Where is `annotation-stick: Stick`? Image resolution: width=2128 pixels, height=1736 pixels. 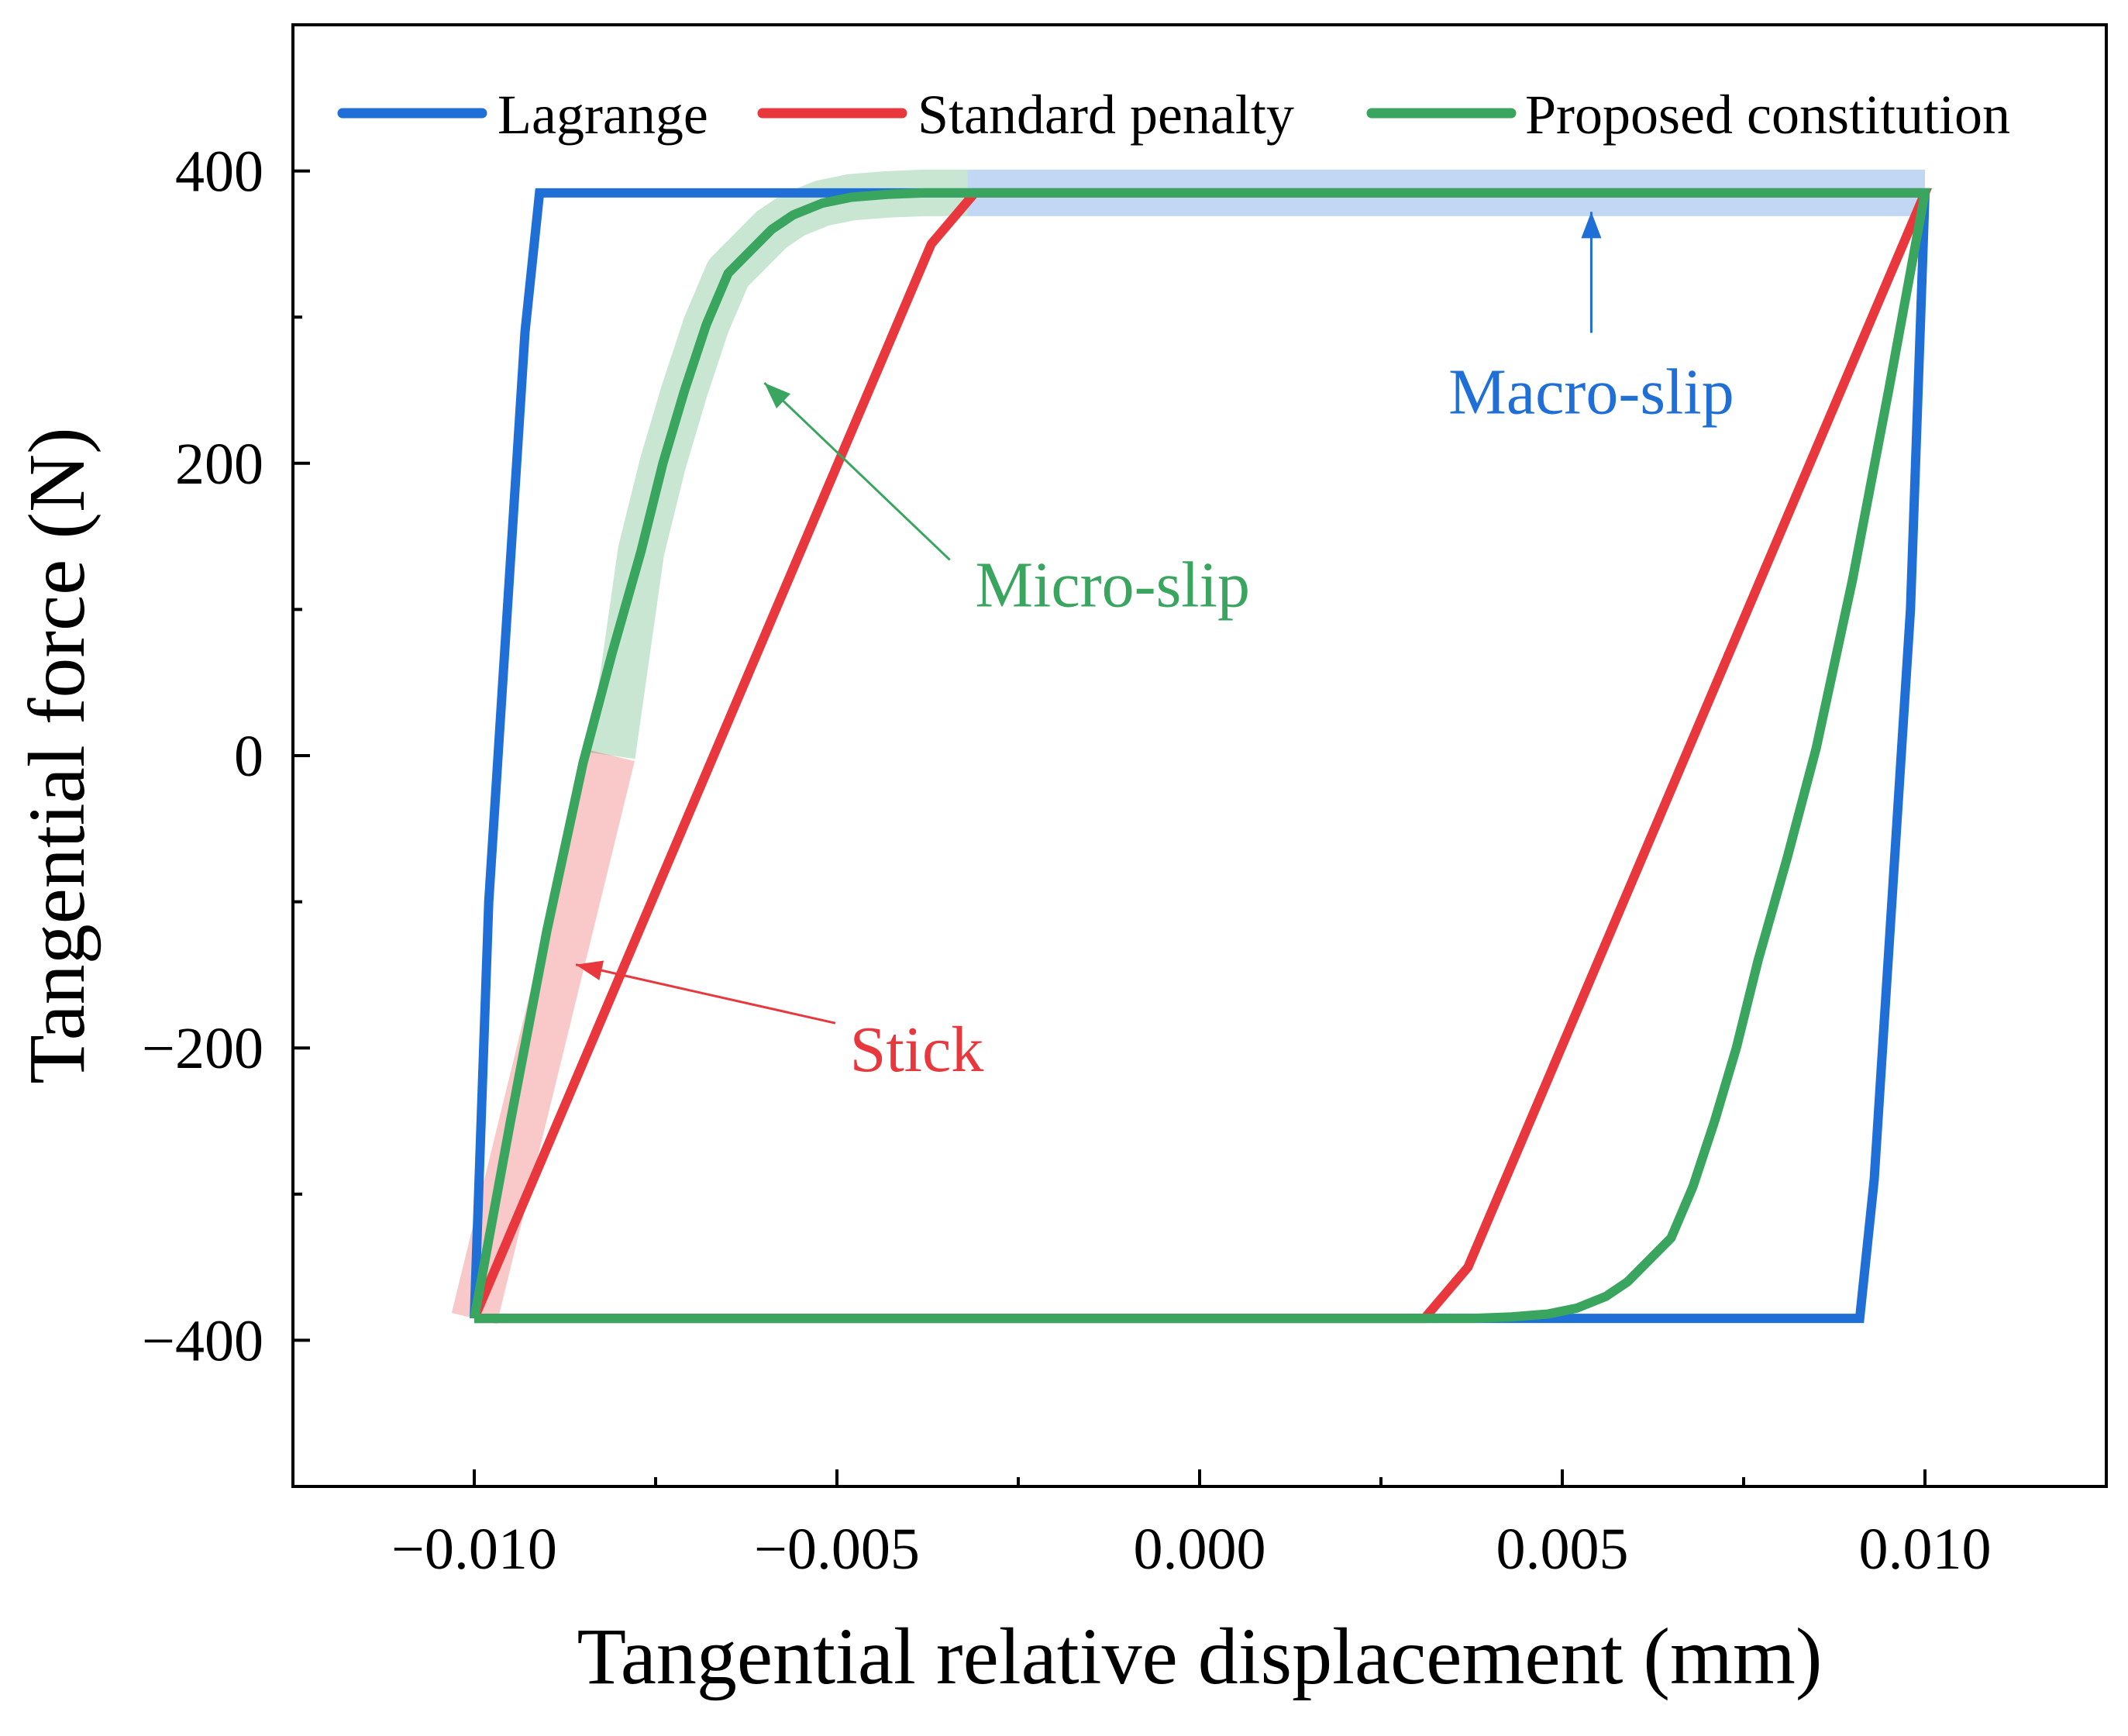
annotation-stick: Stick is located at coordinates (917, 1050).